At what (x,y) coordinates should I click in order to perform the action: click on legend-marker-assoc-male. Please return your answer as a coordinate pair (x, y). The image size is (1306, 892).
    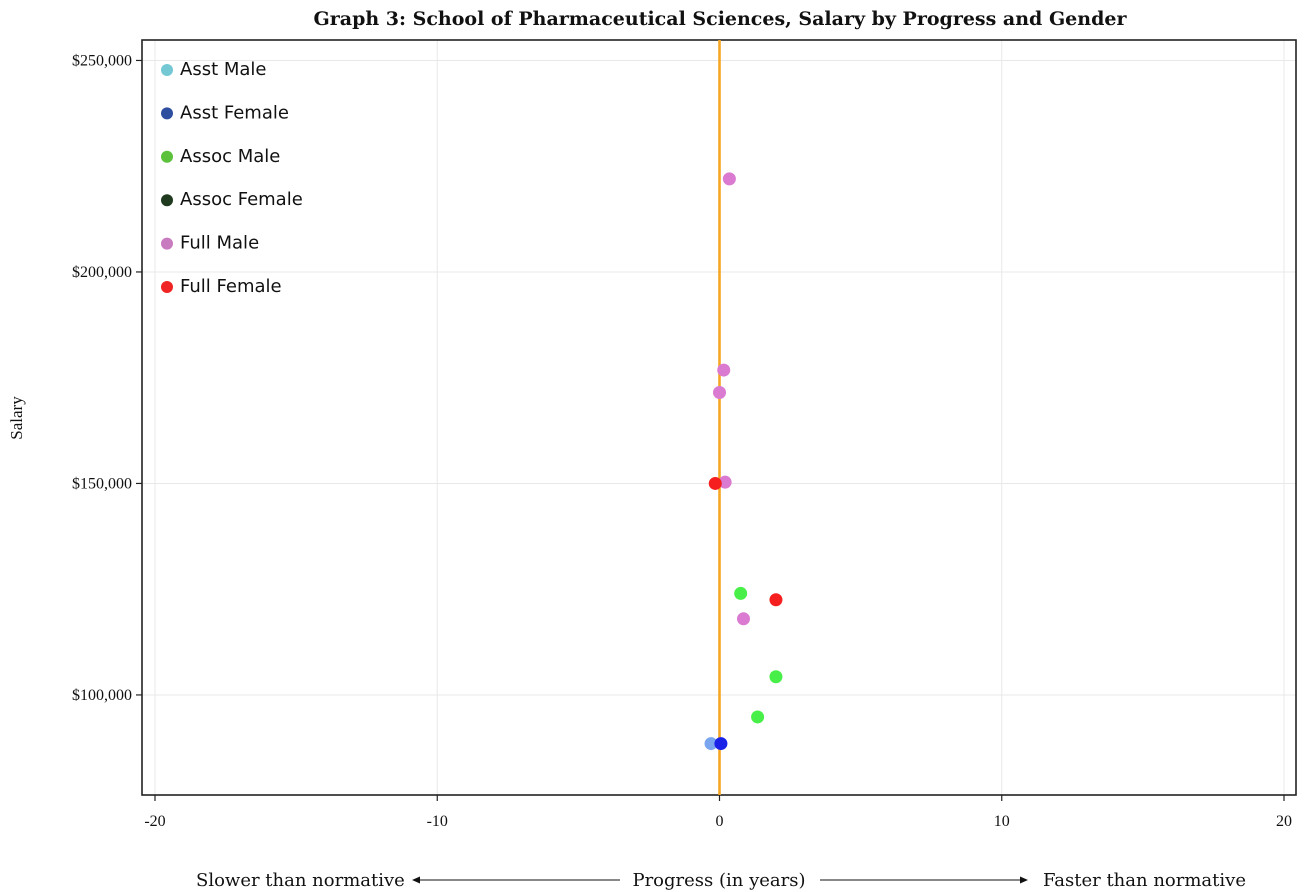
    Looking at the image, I should click on (167, 156).